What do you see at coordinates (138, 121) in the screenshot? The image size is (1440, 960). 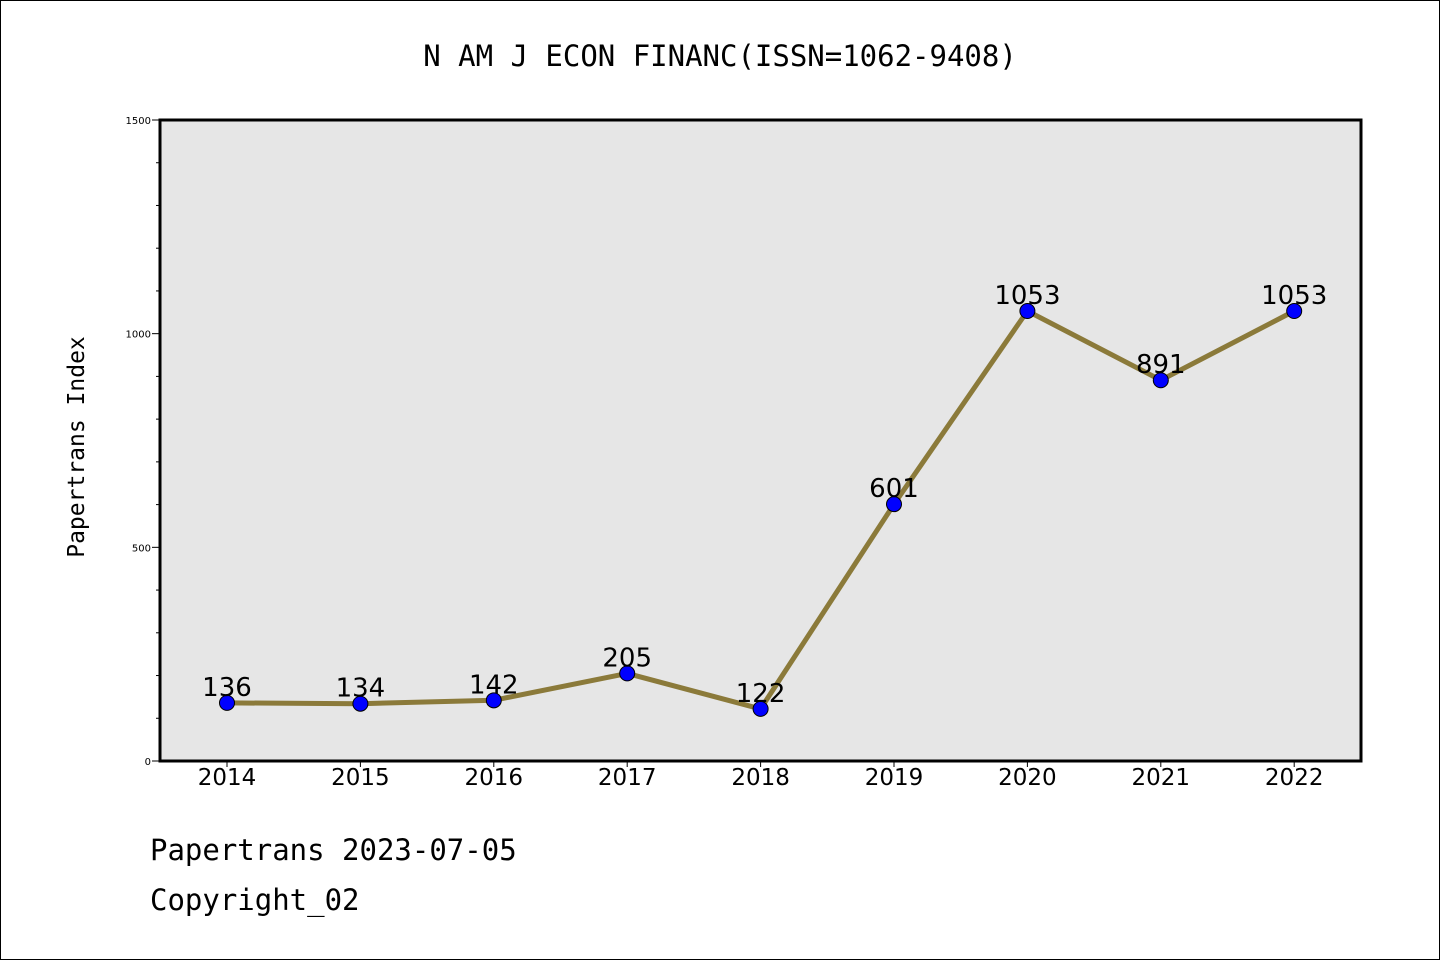 I see `y-tick-label: 1500` at bounding box center [138, 121].